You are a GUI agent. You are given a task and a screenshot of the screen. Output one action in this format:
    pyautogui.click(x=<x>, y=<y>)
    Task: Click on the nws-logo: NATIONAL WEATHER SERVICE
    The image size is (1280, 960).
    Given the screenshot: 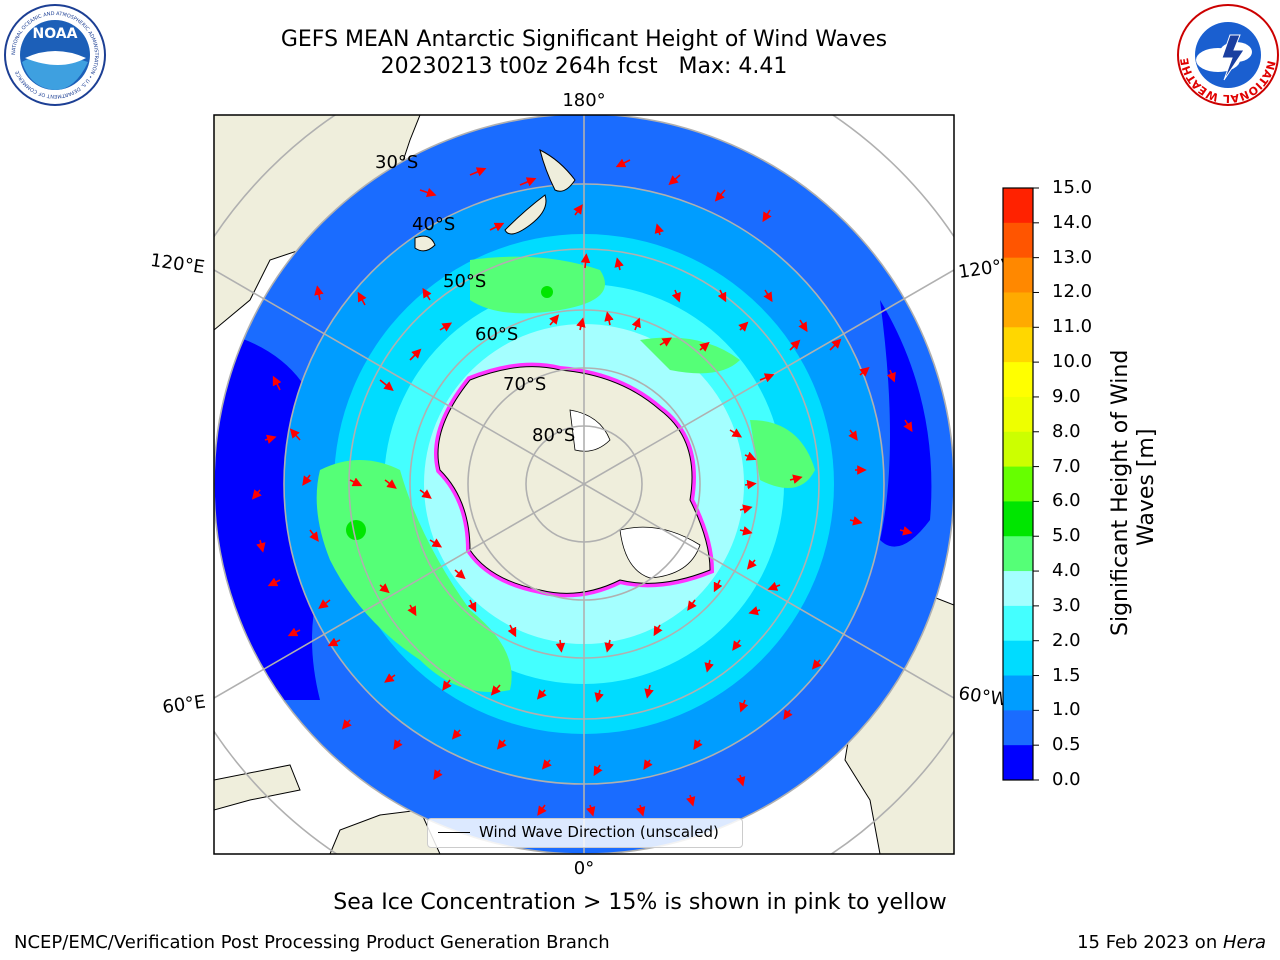 What is the action you would take?
    pyautogui.click(x=639, y=53)
    